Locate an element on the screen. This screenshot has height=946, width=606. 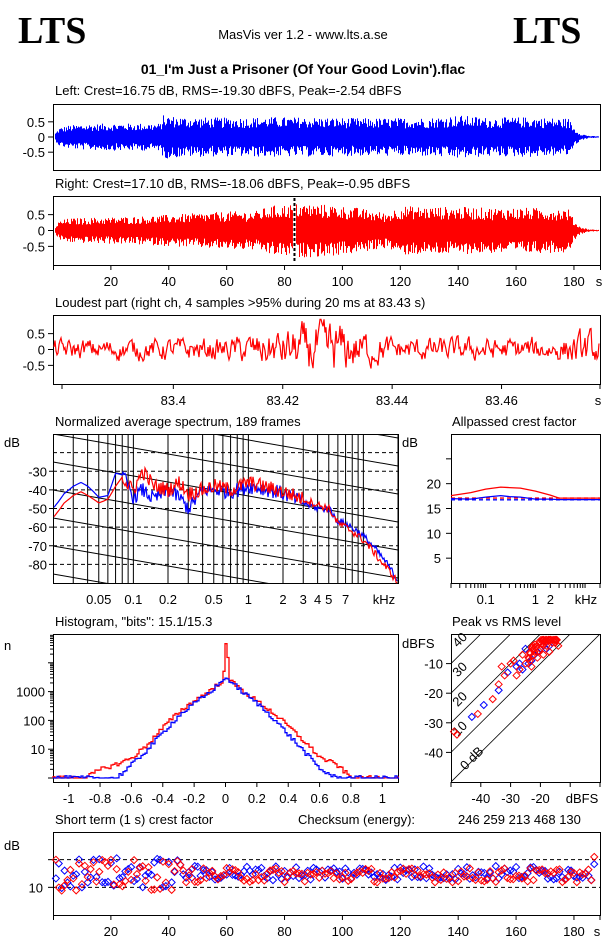
spectrum-xunit-label: kHz is located at coordinates (384, 599).